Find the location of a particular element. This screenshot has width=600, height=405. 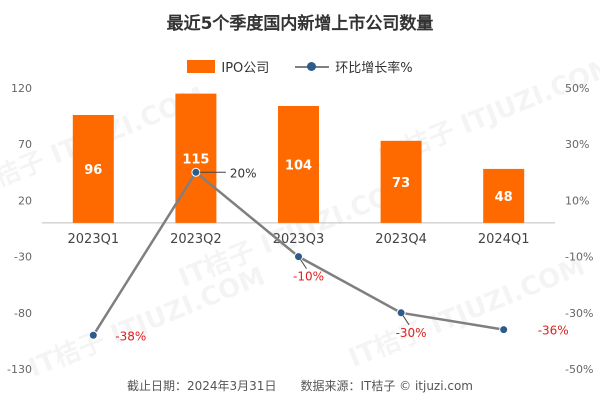

legend-label-ipo: IPO公司 is located at coordinates (245, 68).